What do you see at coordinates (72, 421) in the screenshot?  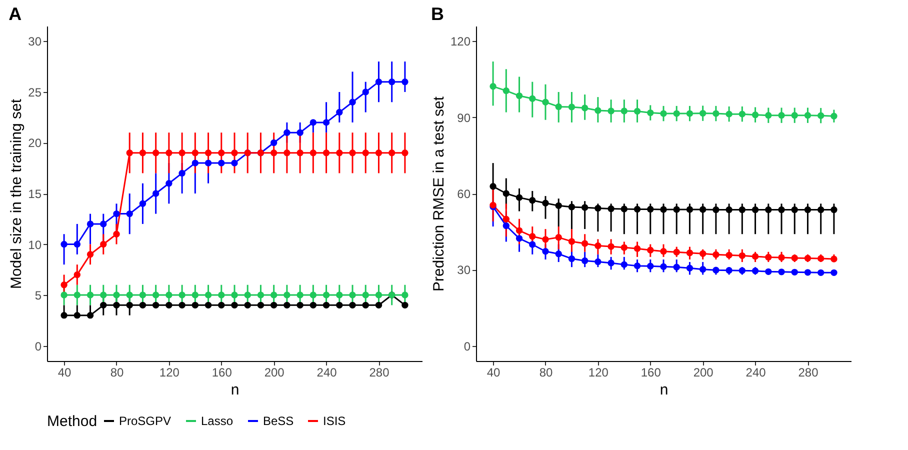 I see `legend-title: Method` at bounding box center [72, 421].